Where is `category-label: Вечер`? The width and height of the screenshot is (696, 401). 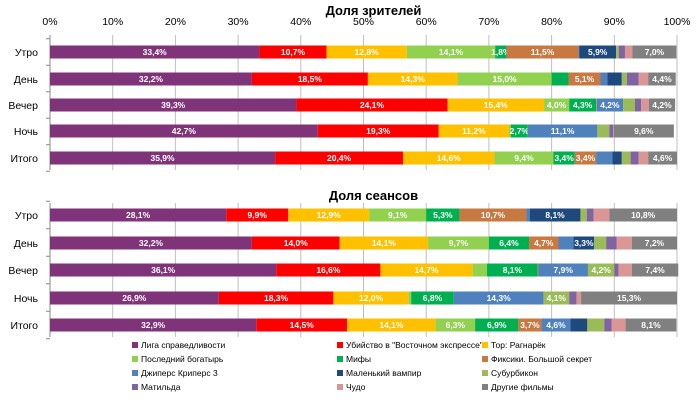 category-label: Вечер is located at coordinates (23, 106).